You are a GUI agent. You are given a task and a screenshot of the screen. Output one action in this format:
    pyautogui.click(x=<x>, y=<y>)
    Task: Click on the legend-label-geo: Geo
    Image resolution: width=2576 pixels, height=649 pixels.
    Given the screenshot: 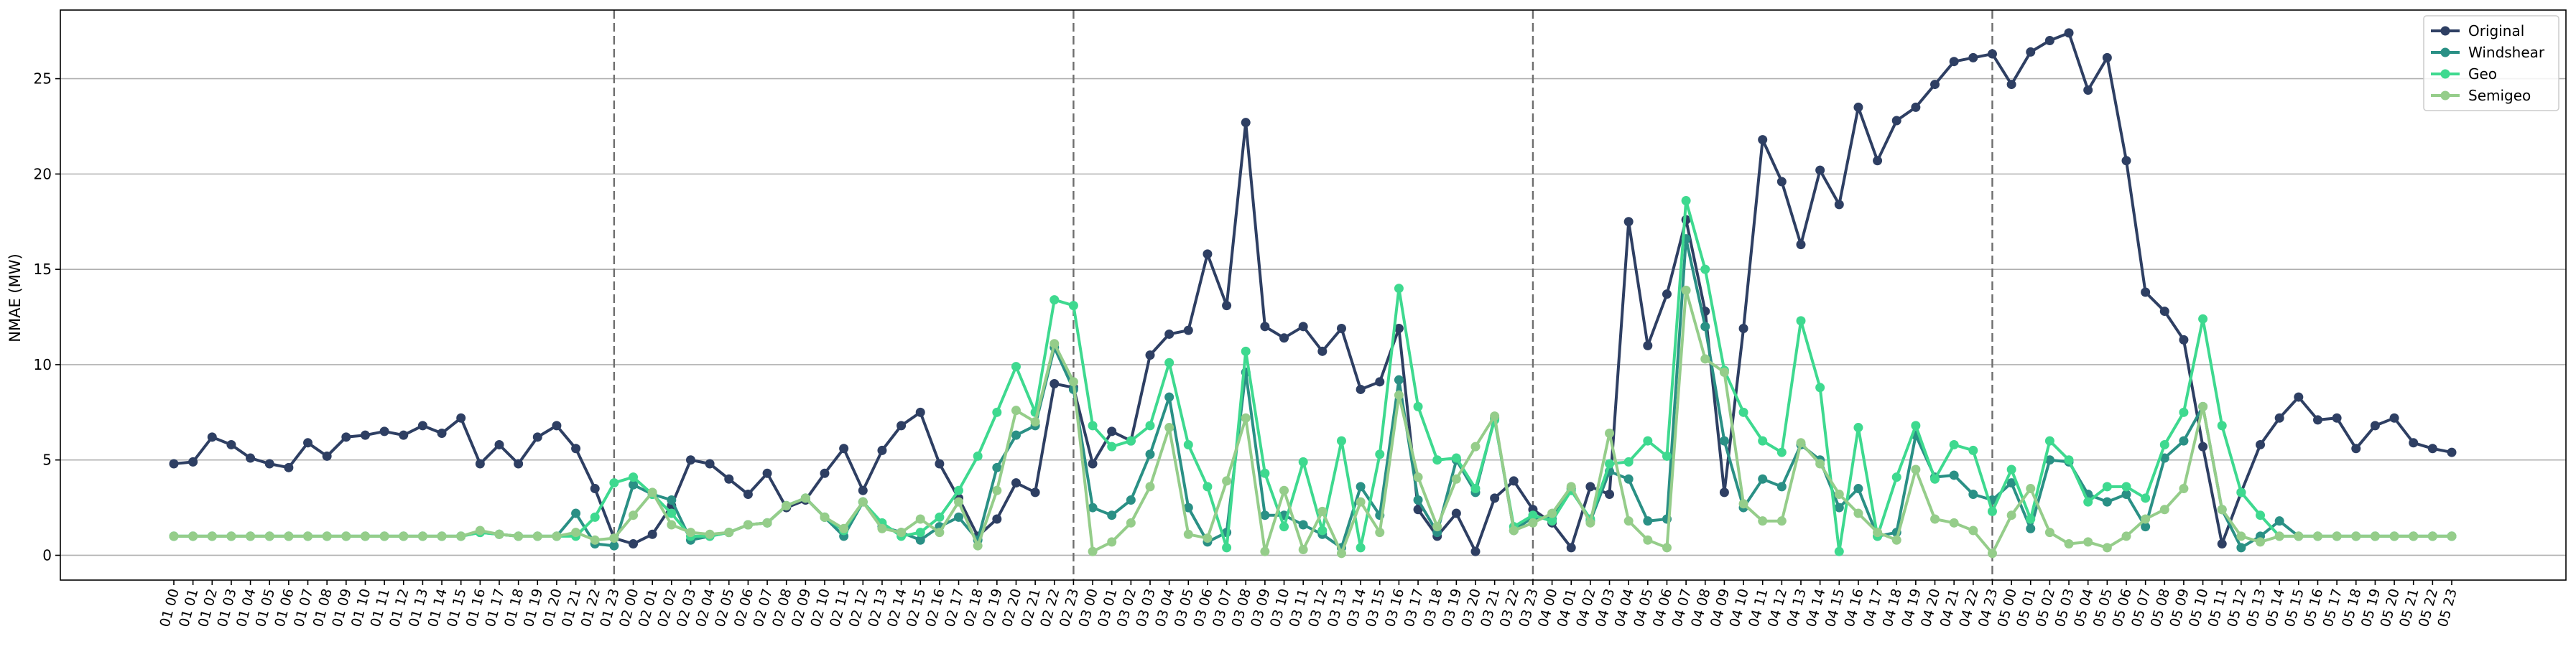 What is the action you would take?
    pyautogui.click(x=2482, y=74)
    